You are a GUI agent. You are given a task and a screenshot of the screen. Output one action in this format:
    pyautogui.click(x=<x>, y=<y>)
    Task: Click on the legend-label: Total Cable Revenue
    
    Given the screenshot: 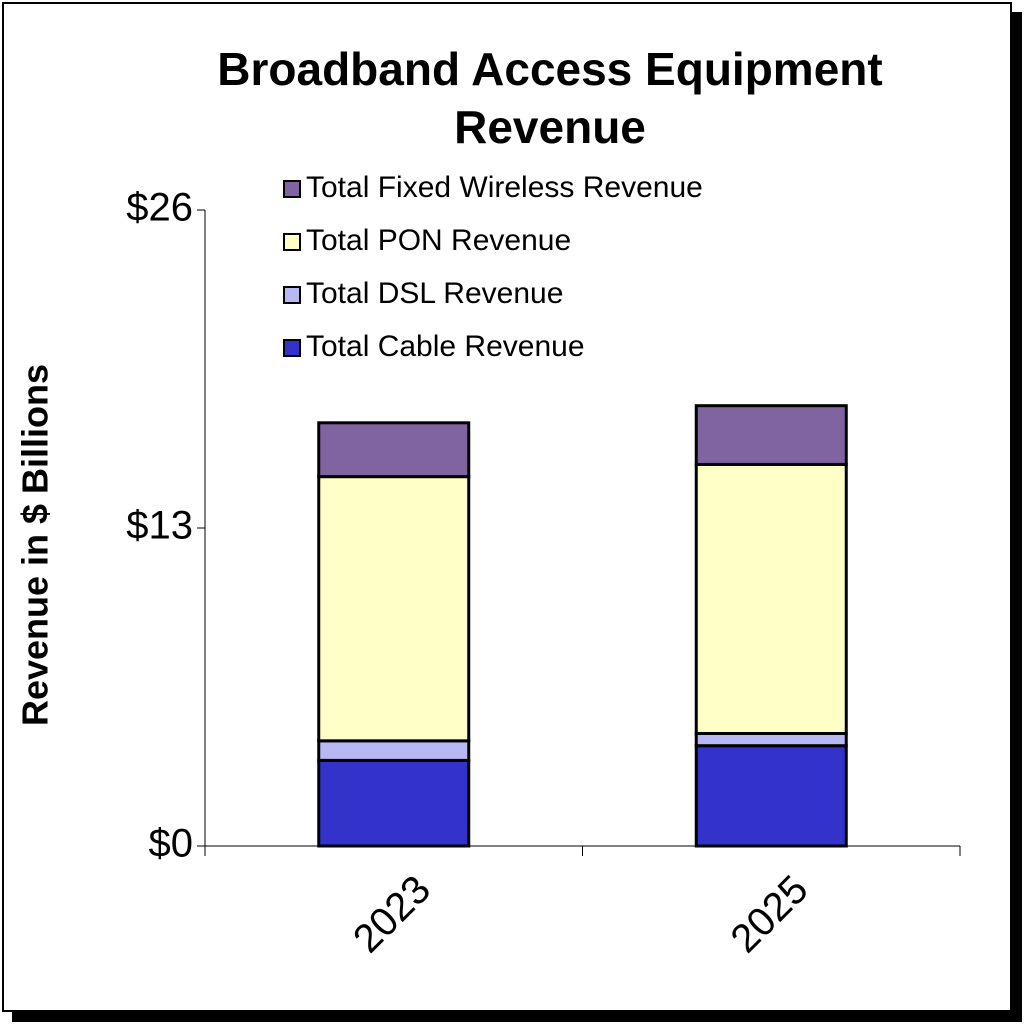 What is the action you would take?
    pyautogui.click(x=445, y=346)
    